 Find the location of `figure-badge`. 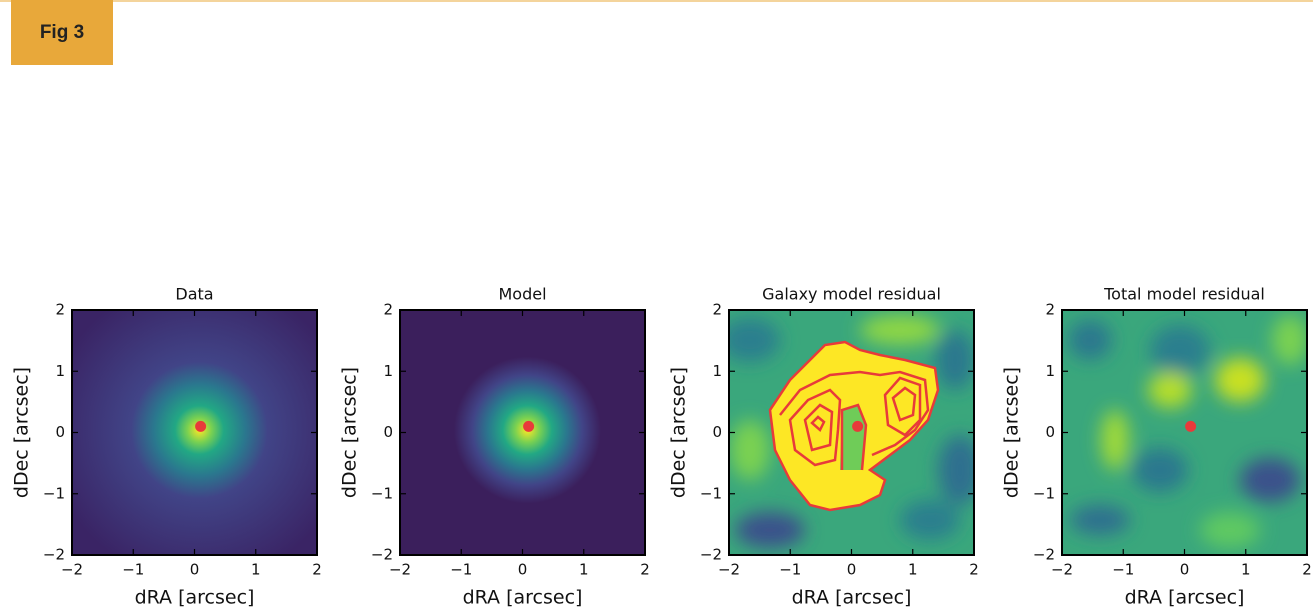

figure-badge is located at coordinates (62, 32).